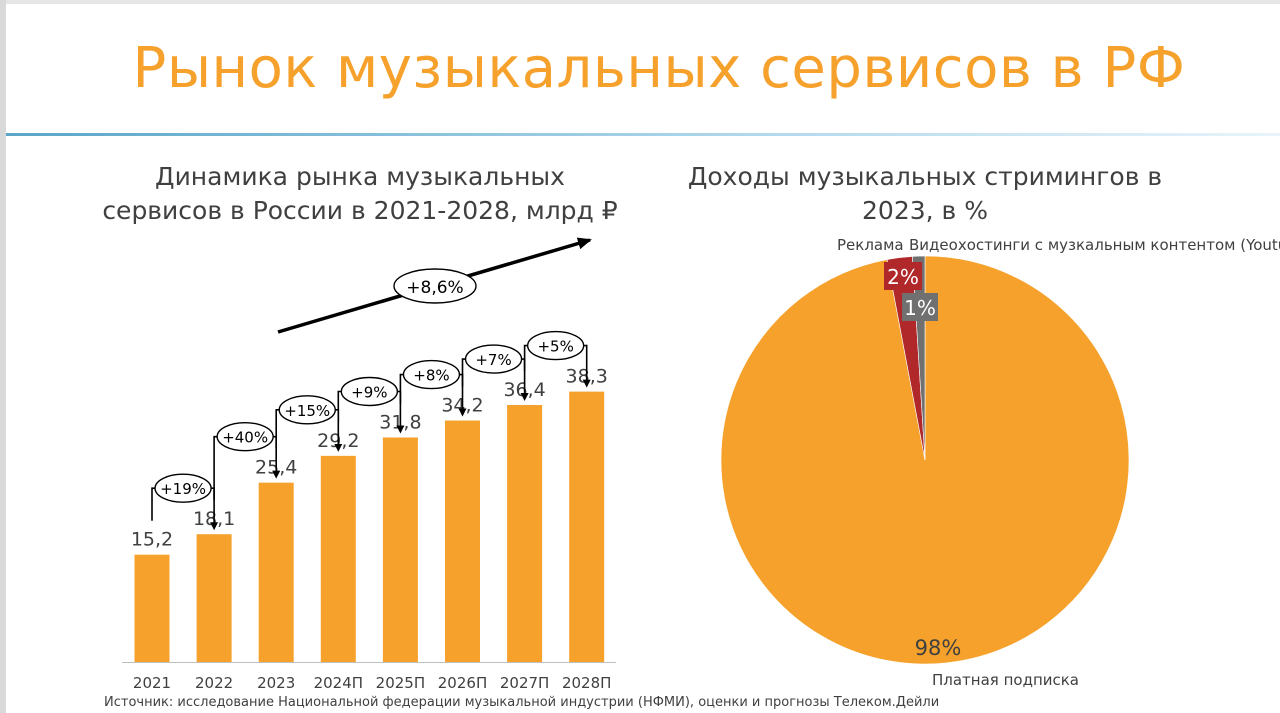 The height and width of the screenshot is (713, 1280). Describe the element at coordinates (3, 356) in the screenshot. I see `frame-left` at that location.